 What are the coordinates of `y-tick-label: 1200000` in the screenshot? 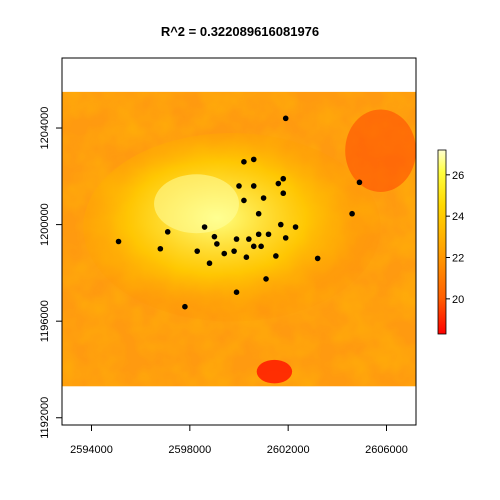 It's located at (45, 224).